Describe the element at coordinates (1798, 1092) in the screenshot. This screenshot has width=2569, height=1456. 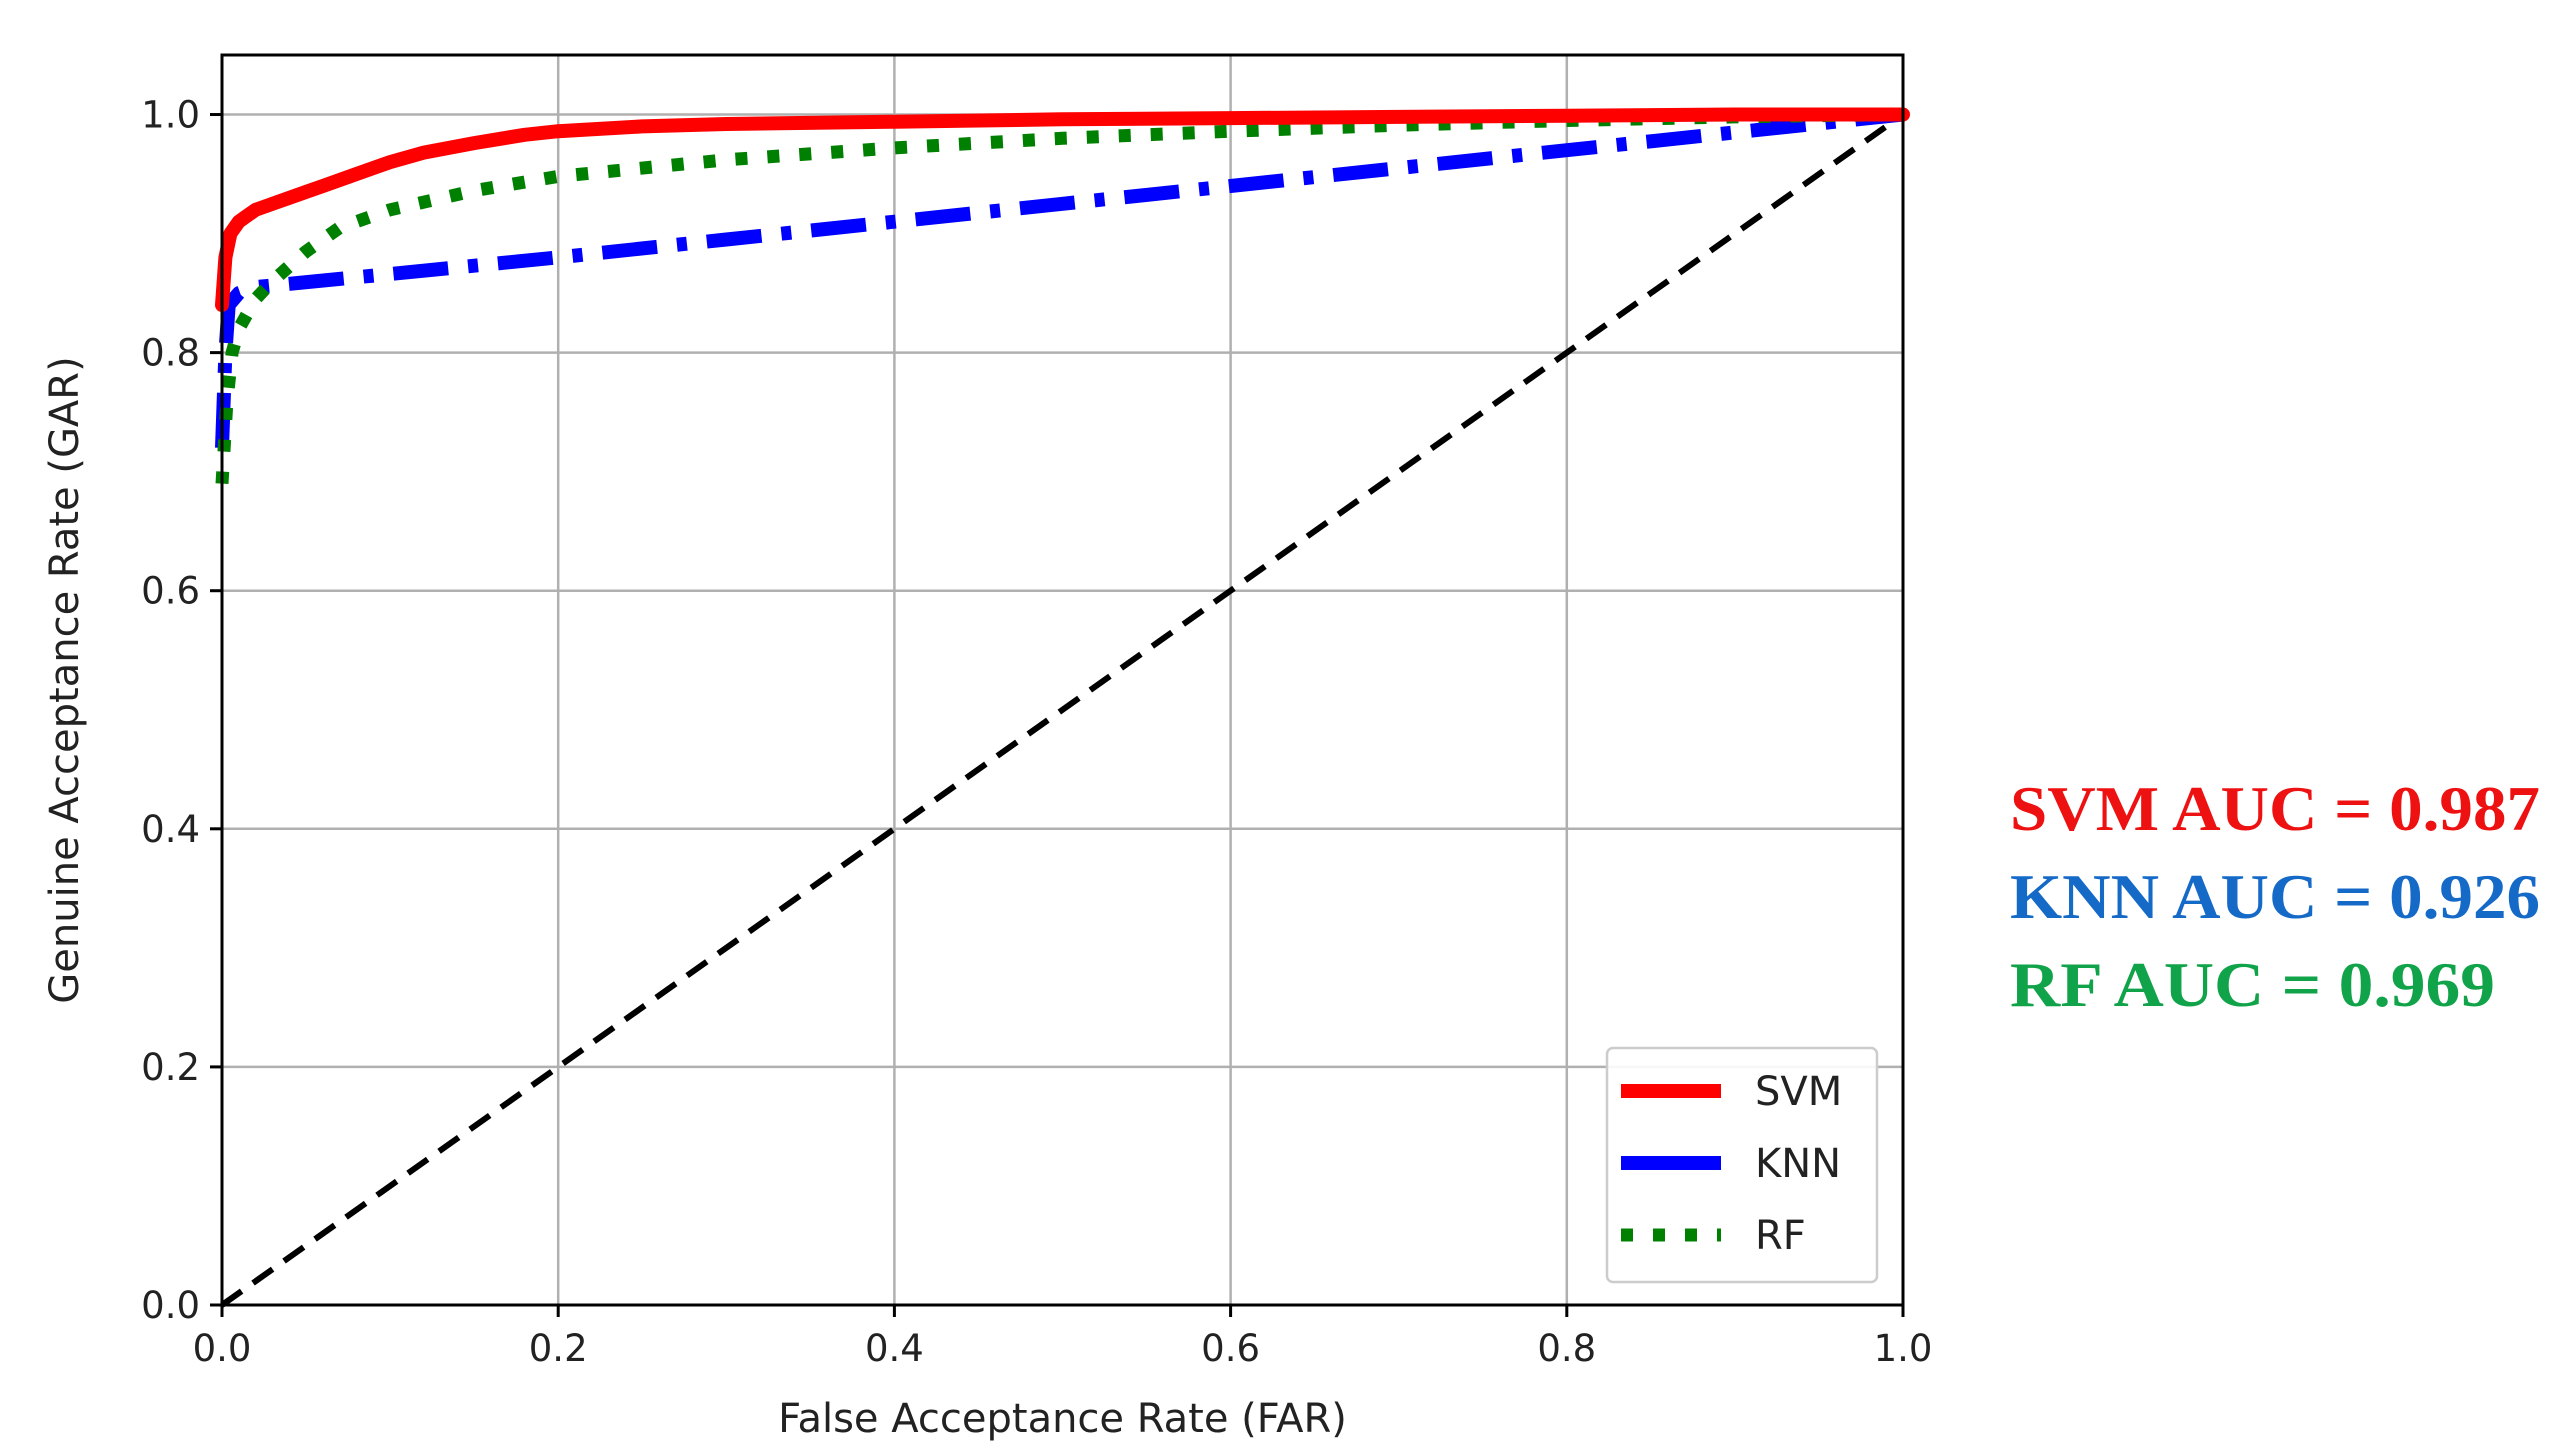
I see `legend-label-svm: SVM` at that location.